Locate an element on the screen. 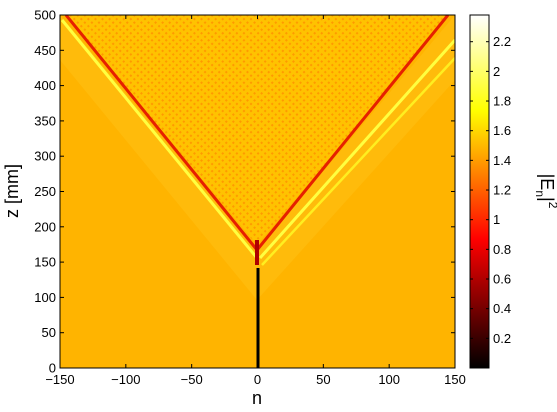  y-tick-label: 400 is located at coordinates (45, 85).